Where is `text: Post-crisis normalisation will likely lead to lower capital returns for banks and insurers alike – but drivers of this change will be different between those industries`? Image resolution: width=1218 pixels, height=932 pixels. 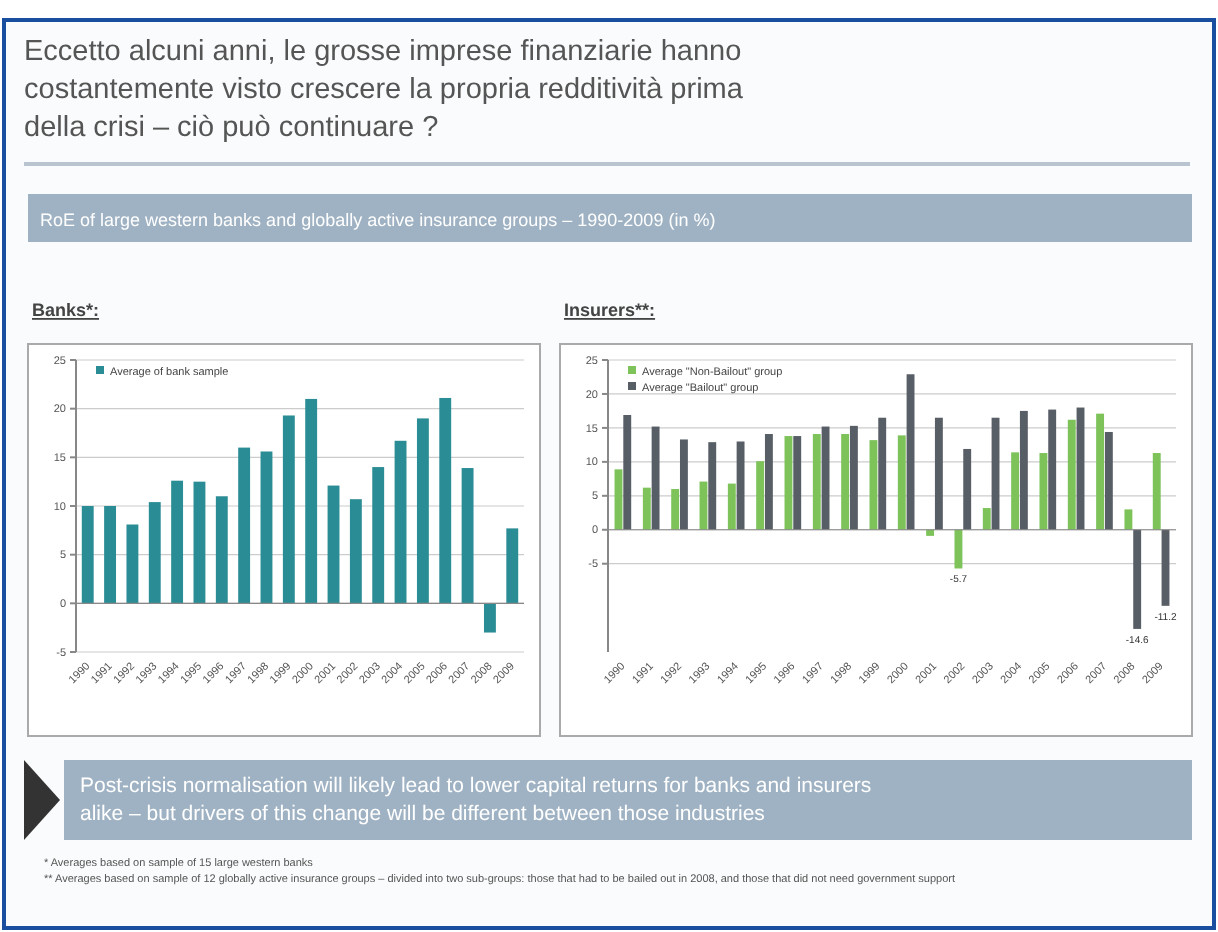
text: Post-crisis normalisation will likely lead to lower capital returns for banks and insurers alike – but drivers of this change will be different between those industries is located at coordinates (476, 800).